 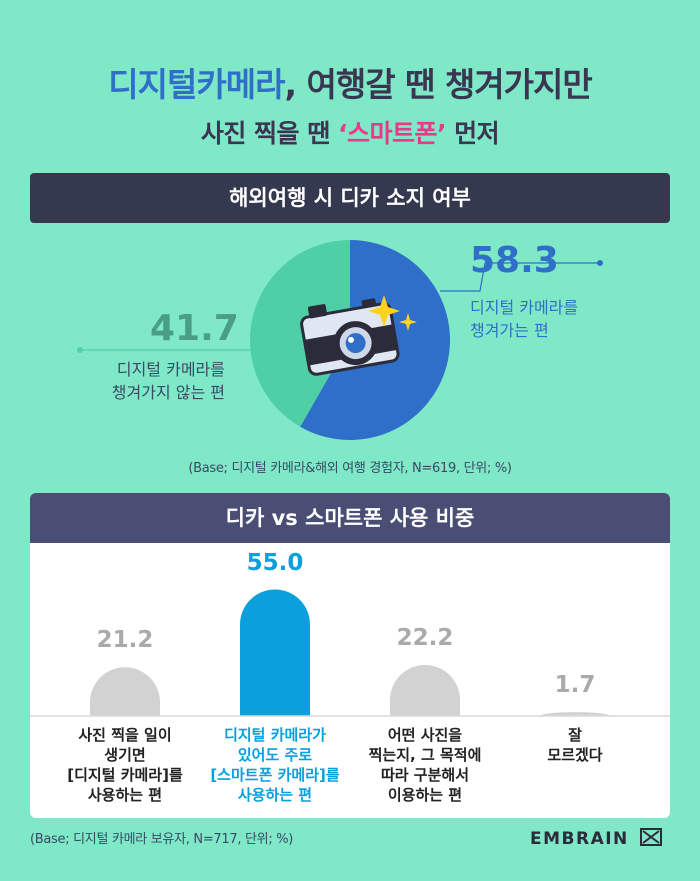 I want to click on bar-category-line: 사진 찍을 일이, so click(x=125, y=735).